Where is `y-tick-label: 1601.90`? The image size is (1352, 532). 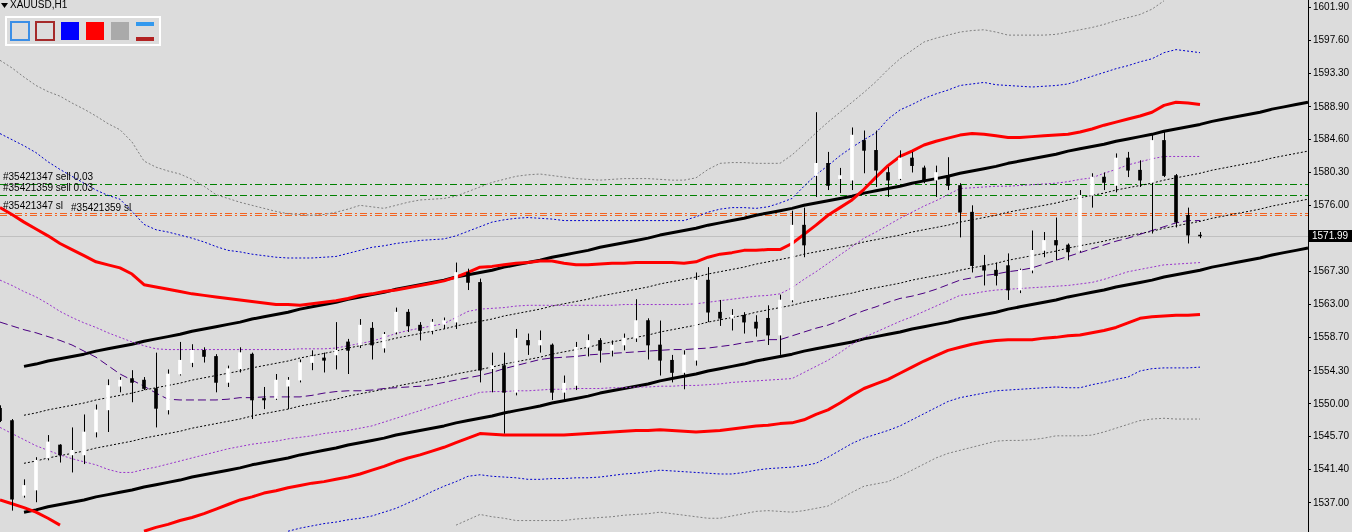
y-tick-label: 1601.90 is located at coordinates (1331, 7).